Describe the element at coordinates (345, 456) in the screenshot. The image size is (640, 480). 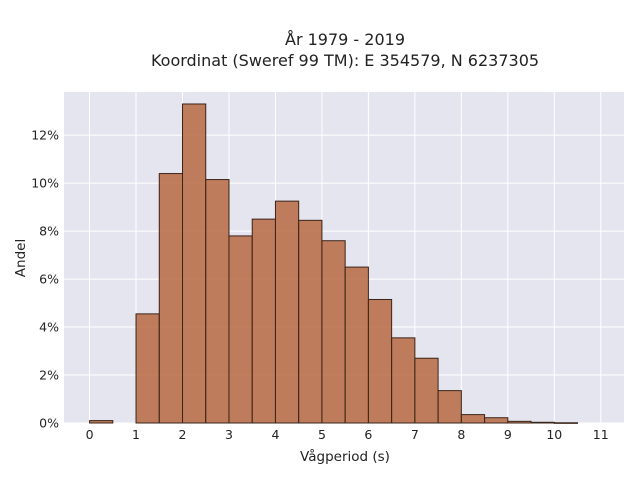
I see `x-axis-label: Vågperiod (s)` at that location.